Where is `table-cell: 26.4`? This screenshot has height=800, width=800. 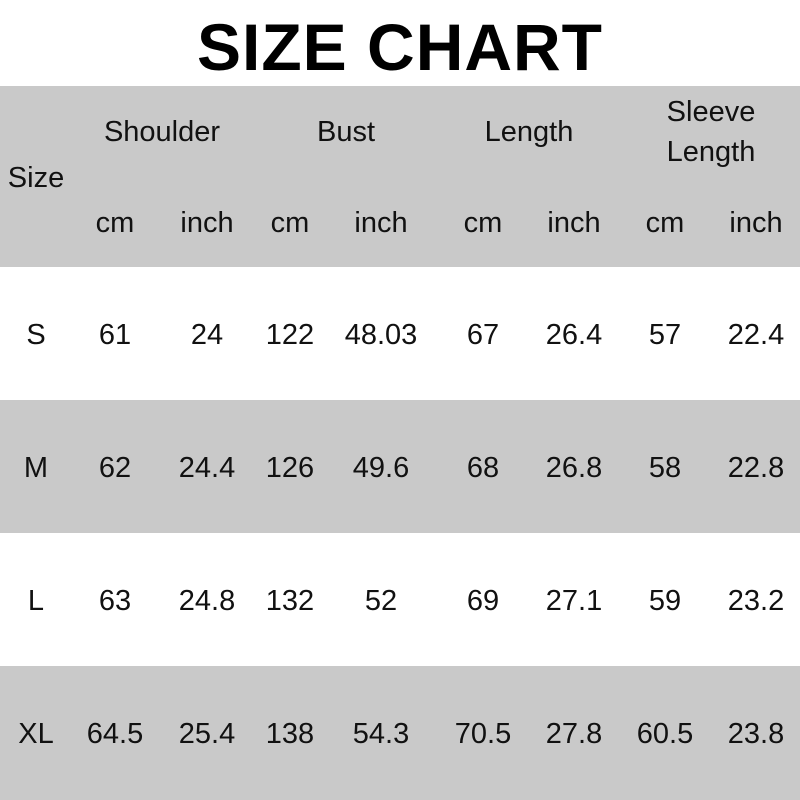
table-cell: 26.4 is located at coordinates (574, 335).